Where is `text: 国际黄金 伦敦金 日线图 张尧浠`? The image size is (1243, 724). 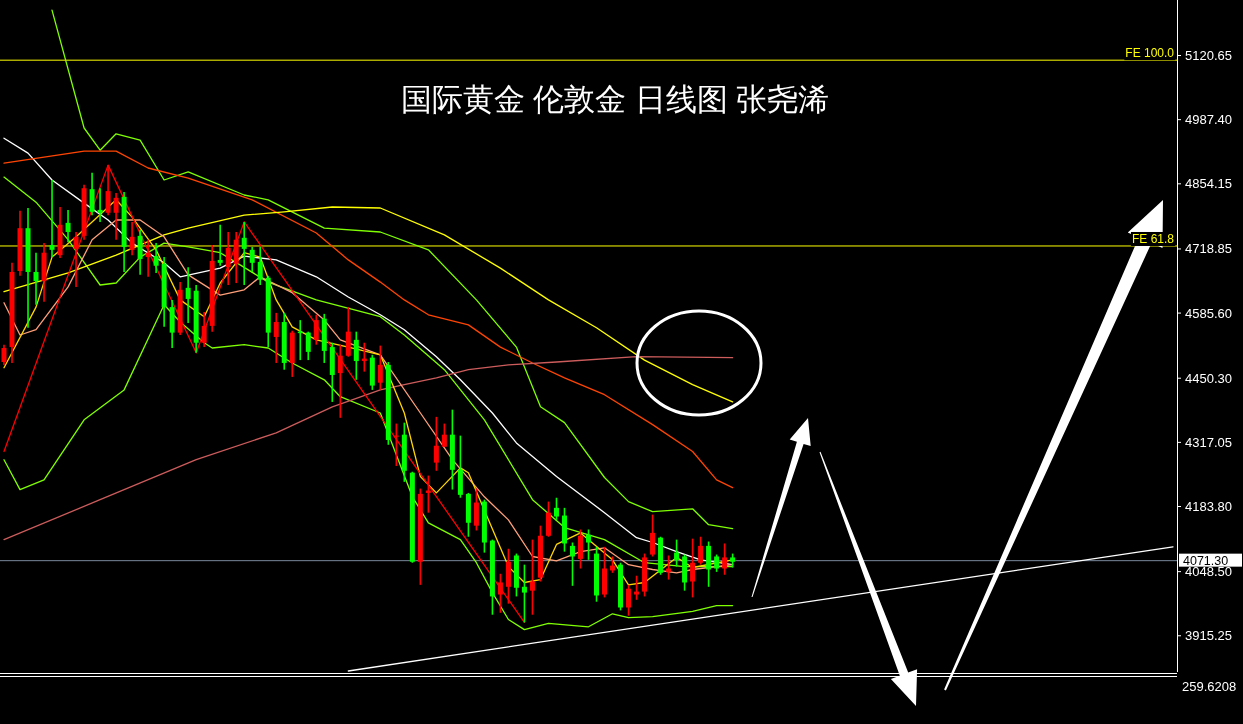 text: 国际黄金 伦敦金 日线图 张尧浠 is located at coordinates (615, 99).